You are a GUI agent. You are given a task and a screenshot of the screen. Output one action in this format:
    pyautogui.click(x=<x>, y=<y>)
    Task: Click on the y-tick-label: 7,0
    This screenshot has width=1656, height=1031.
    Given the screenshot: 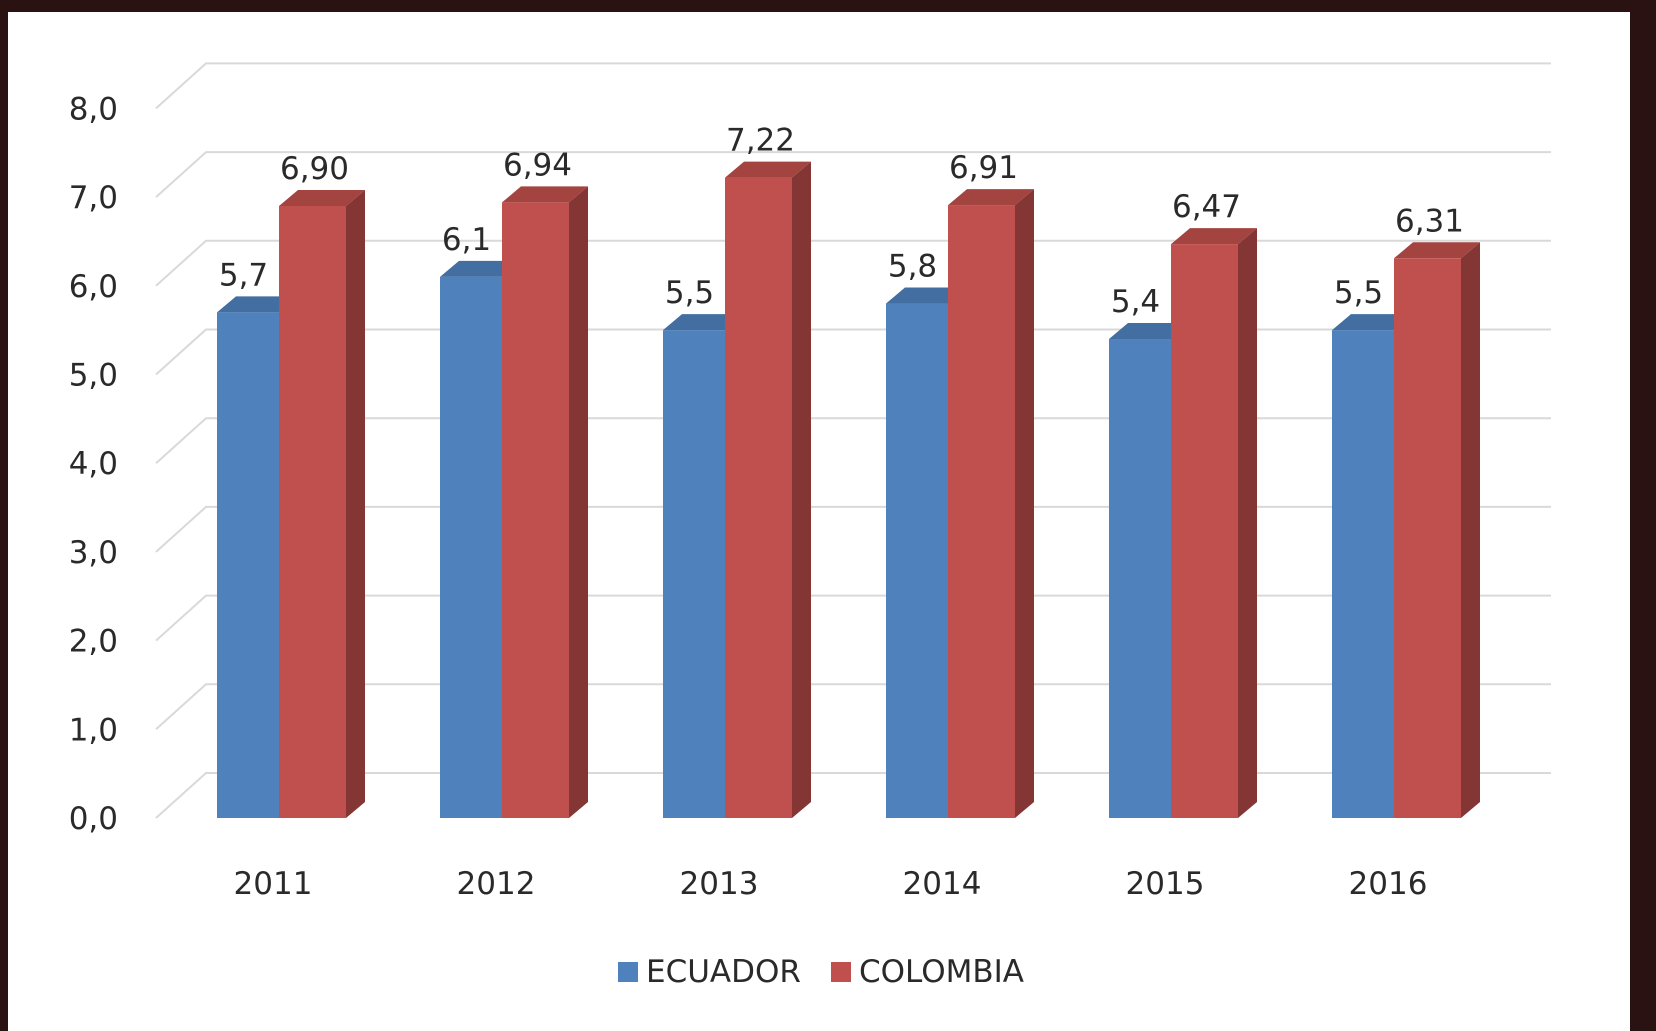 What is the action you would take?
    pyautogui.click(x=93, y=198)
    